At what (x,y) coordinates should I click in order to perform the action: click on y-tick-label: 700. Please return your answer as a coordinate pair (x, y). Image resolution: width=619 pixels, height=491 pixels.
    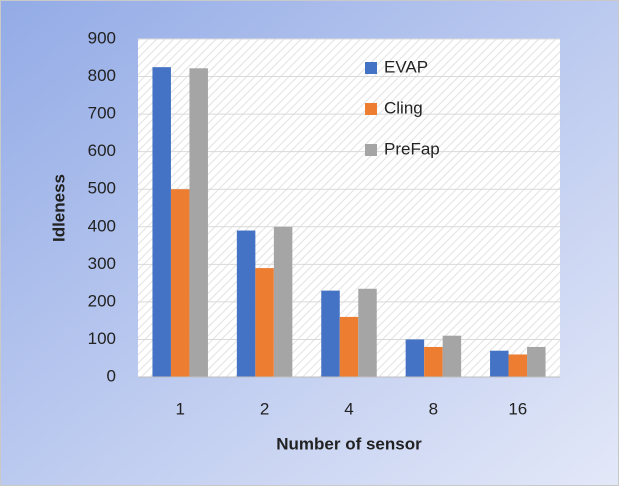
    Looking at the image, I should click on (102, 113).